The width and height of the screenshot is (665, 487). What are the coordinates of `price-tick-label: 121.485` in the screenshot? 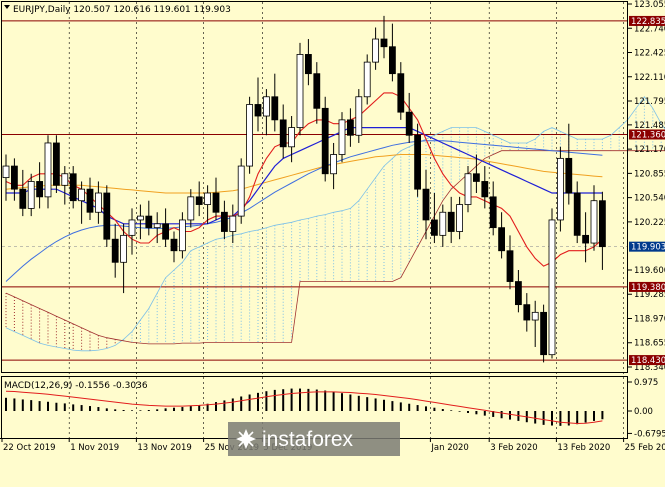 It's located at (649, 126).